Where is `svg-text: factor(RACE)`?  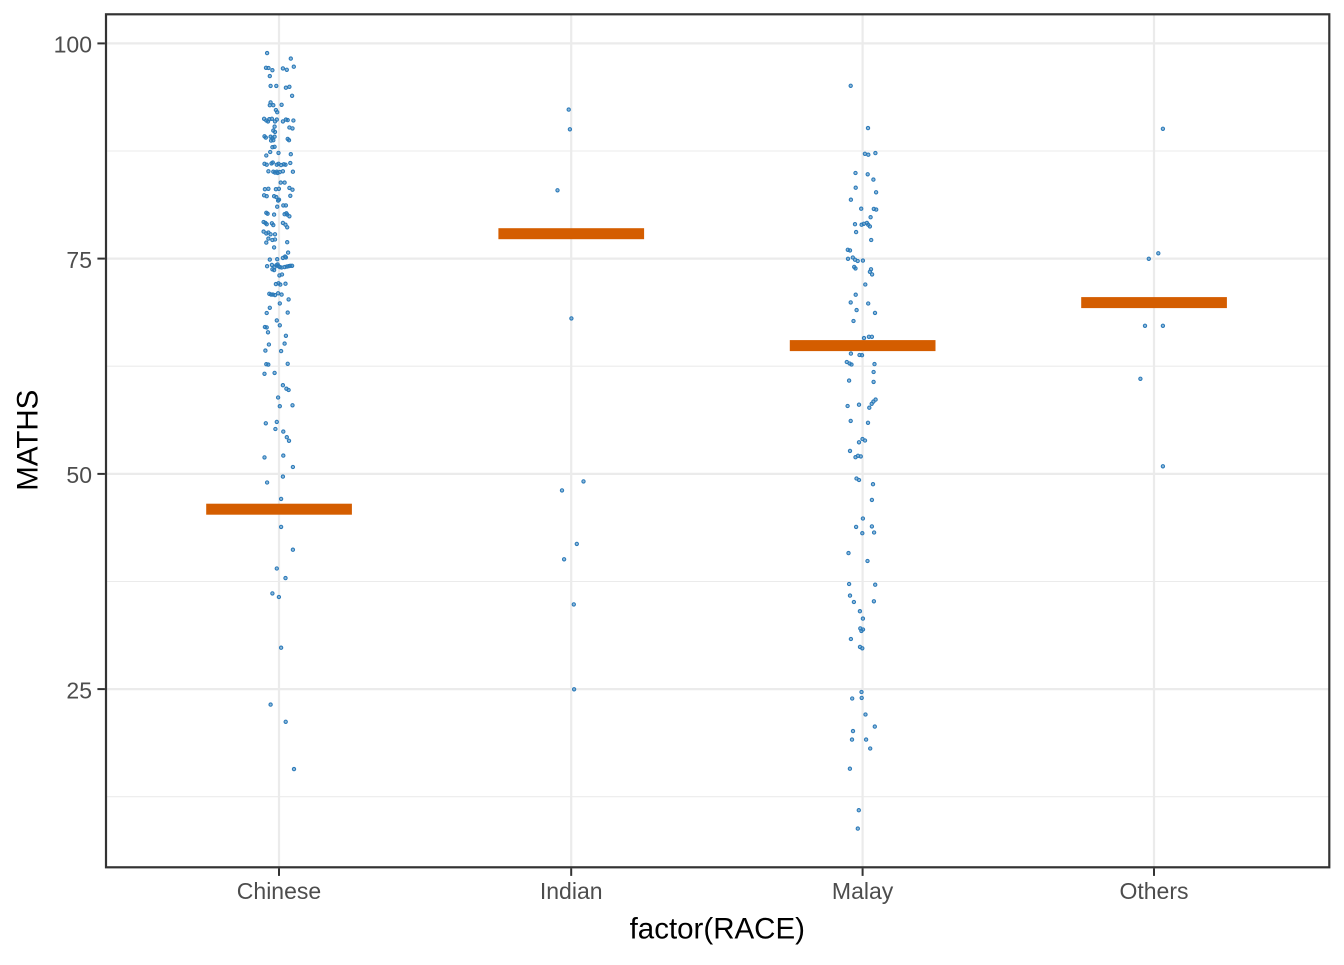
svg-text: factor(RACE) is located at coordinates (717, 929).